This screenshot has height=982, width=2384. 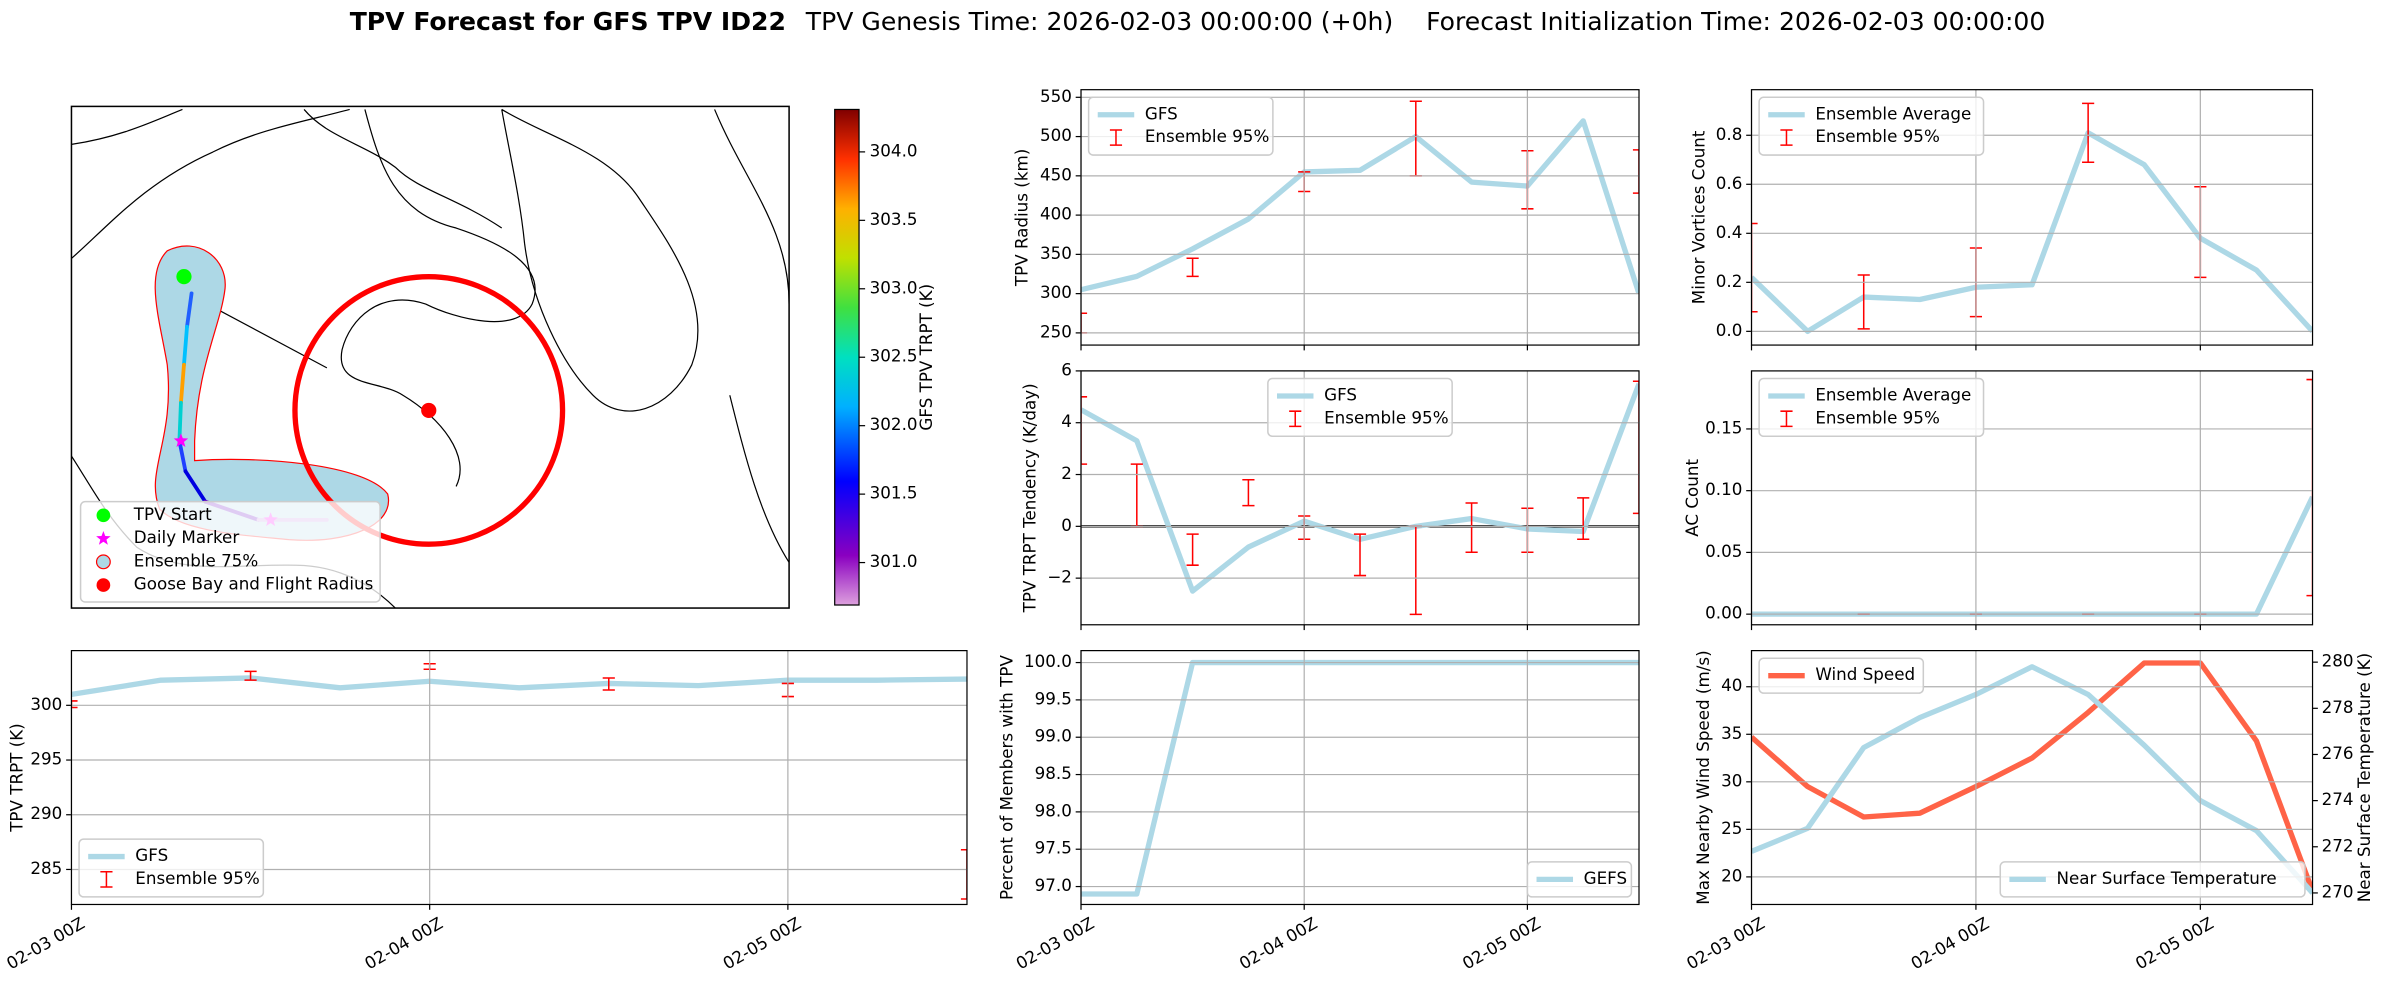 I want to click on y-tick-label: 0.8, so click(x=1729, y=134).